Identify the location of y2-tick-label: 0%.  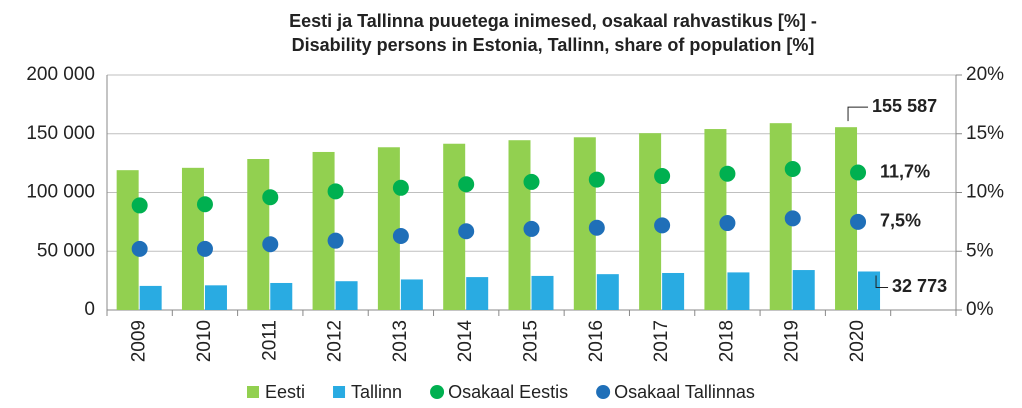
(980, 309).